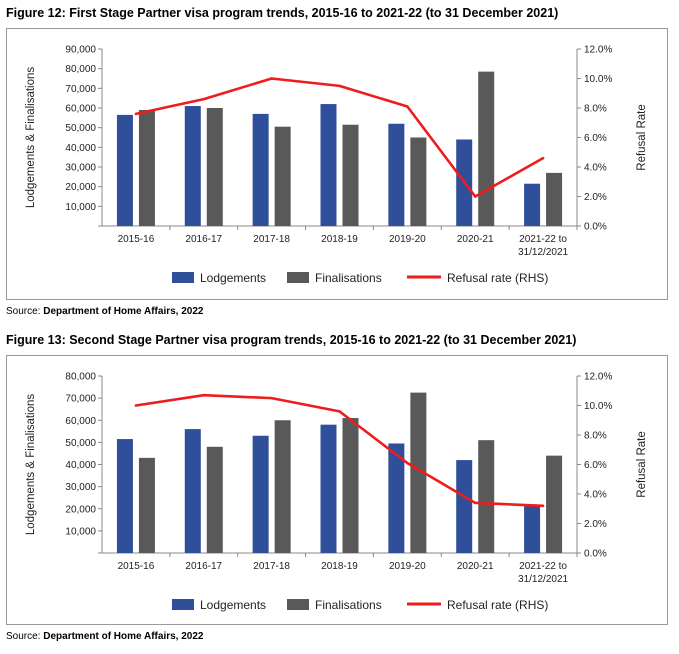 This screenshot has width=679, height=654. What do you see at coordinates (80, 187) in the screenshot?
I see `y-tick-label: 20,000` at bounding box center [80, 187].